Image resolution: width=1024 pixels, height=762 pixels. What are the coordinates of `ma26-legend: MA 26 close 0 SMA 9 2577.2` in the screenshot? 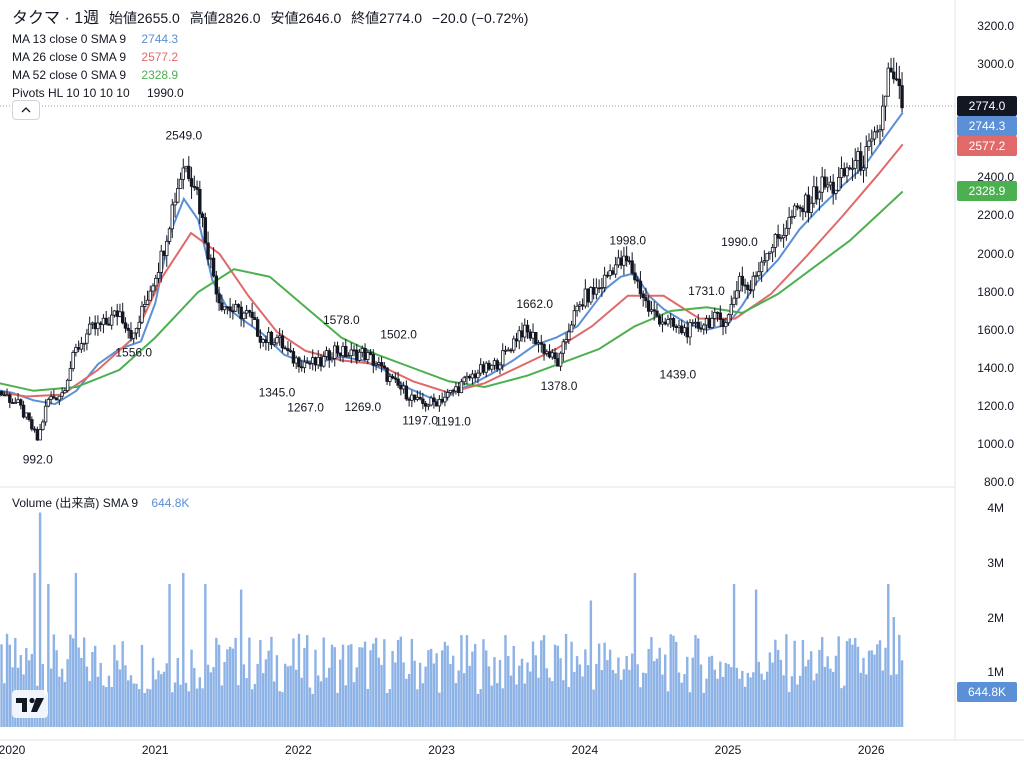 It's located at (95, 57).